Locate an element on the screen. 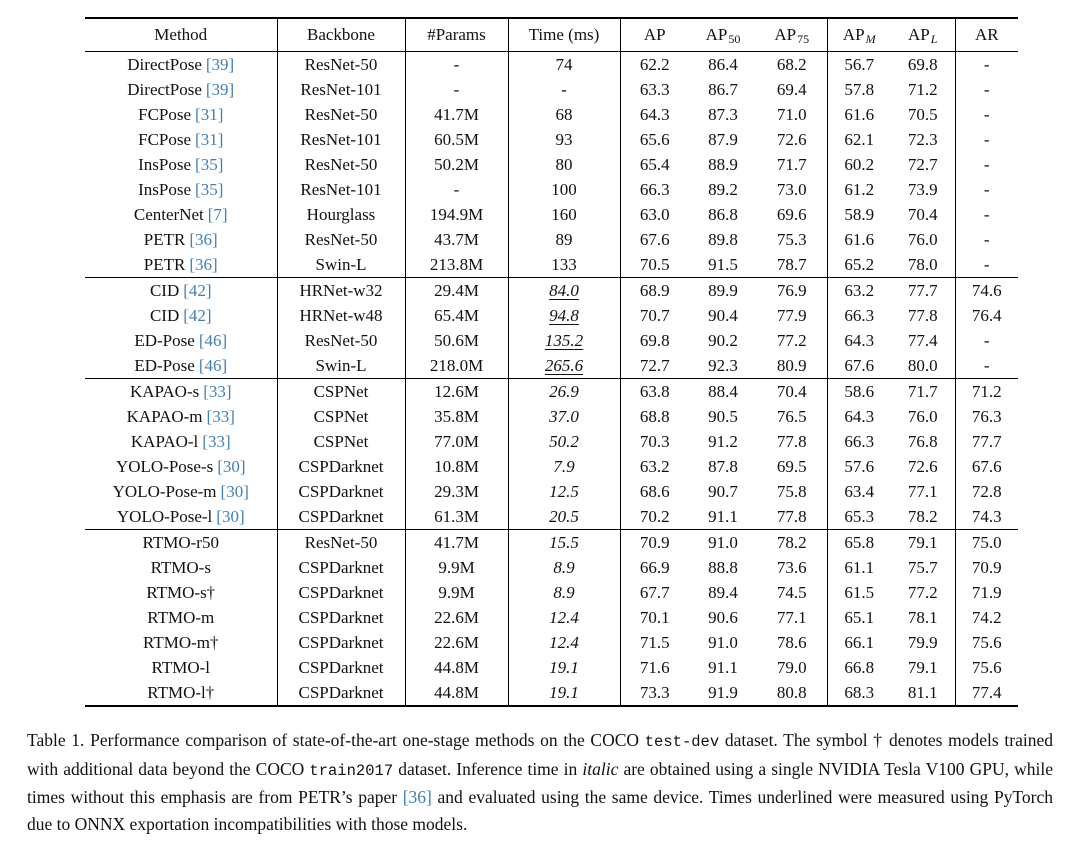 The height and width of the screenshot is (845, 1080). cell-method: PETR [36] is located at coordinates (181, 239).